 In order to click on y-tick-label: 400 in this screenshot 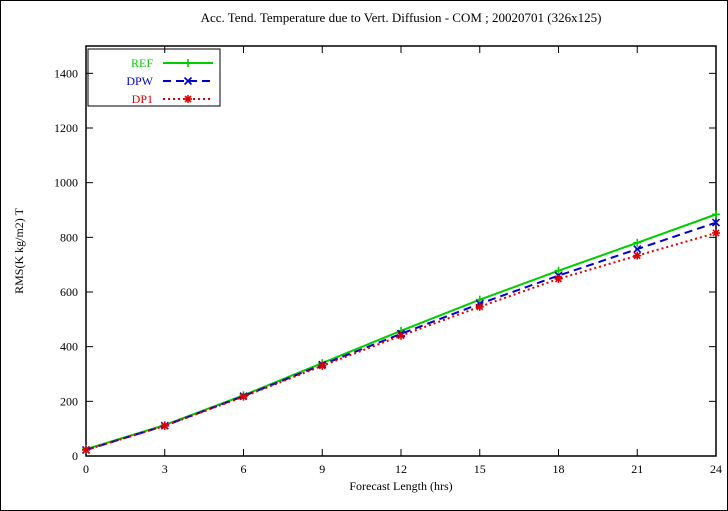, I will do `click(69, 347)`.